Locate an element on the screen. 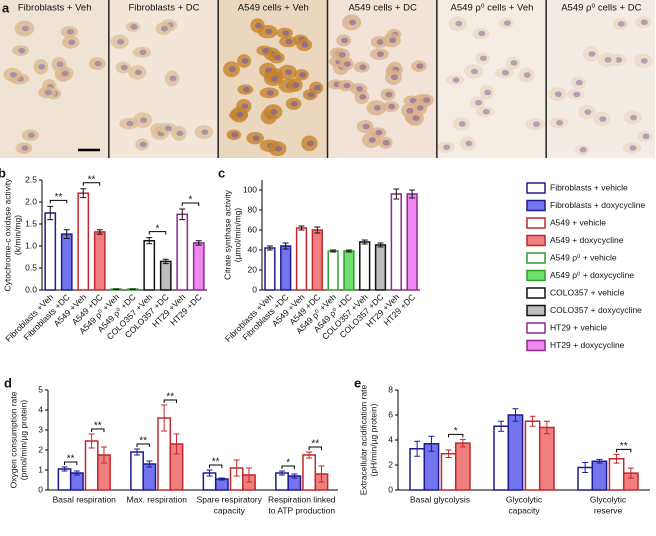 This screenshot has height=536, width=656. x-tick-label: Basal glycolysis is located at coordinates (440, 499).